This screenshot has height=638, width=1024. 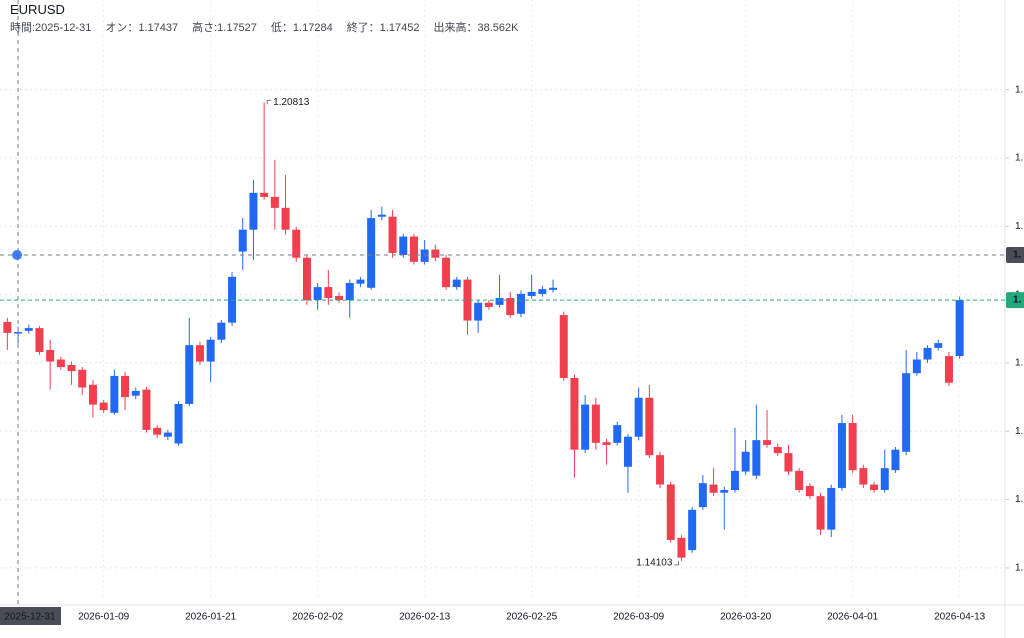 What do you see at coordinates (532, 617) in the screenshot?
I see `x-tick-label: 2026-02-25` at bounding box center [532, 617].